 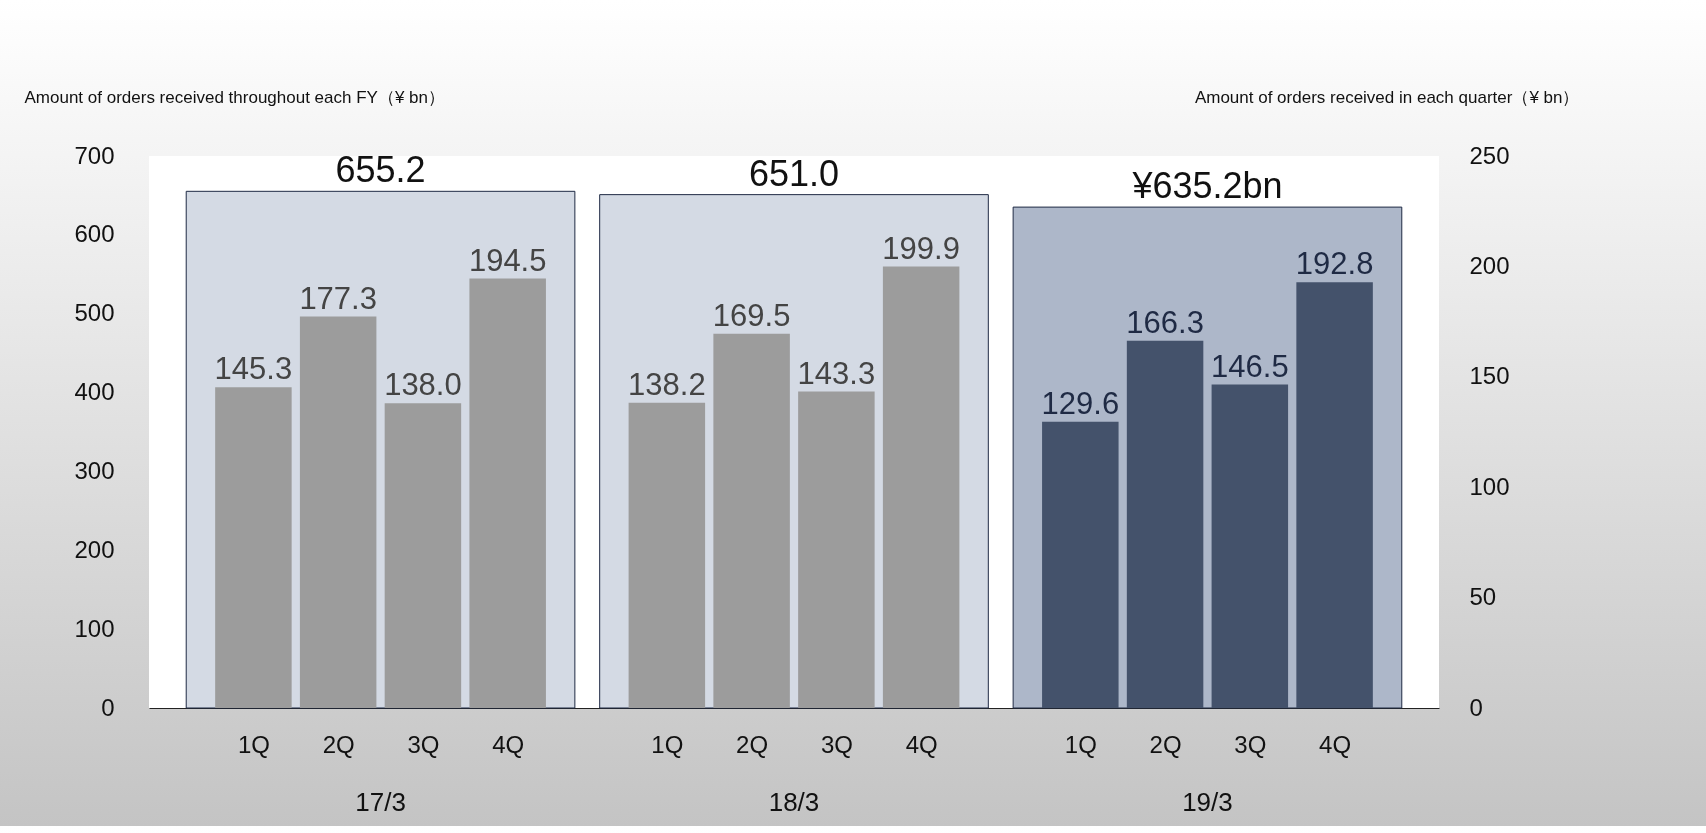 What do you see at coordinates (94, 470) in the screenshot?
I see `y-tick-label: 300` at bounding box center [94, 470].